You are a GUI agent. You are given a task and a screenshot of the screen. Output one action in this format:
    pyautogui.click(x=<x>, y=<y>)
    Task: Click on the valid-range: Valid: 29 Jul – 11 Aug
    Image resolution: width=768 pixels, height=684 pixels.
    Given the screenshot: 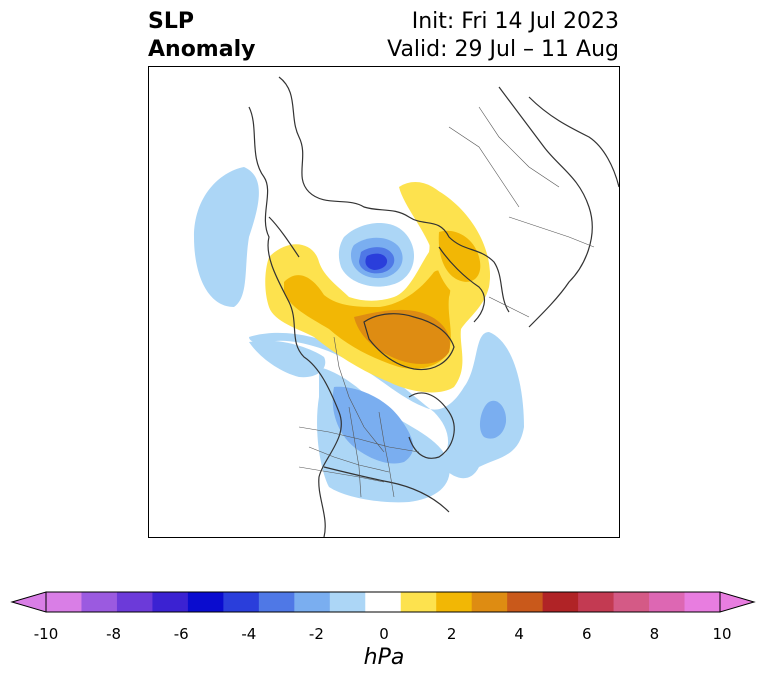 What is the action you would take?
    pyautogui.click(x=503, y=49)
    